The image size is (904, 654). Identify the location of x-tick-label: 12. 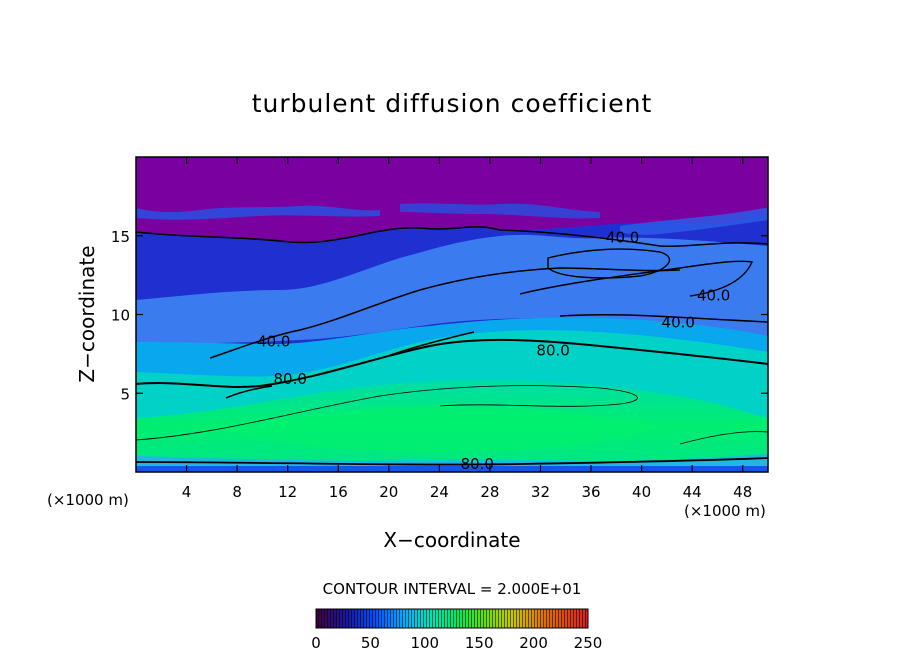
(287, 492).